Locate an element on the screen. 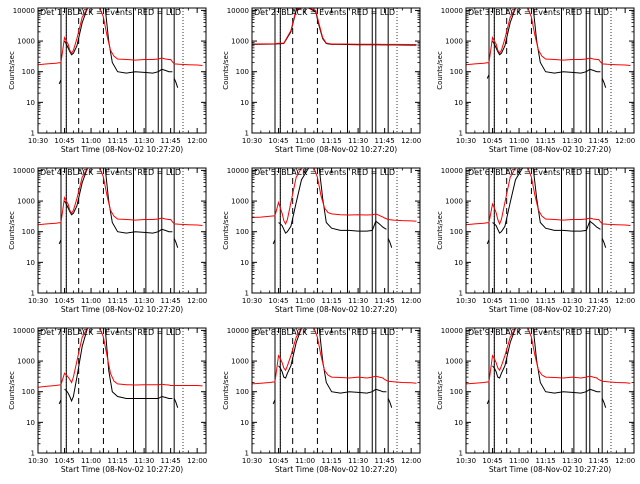 This screenshot has width=640, height=484. panel-title: Det 5: BLACK = Events, RED = LLD is located at coordinates (324, 172).